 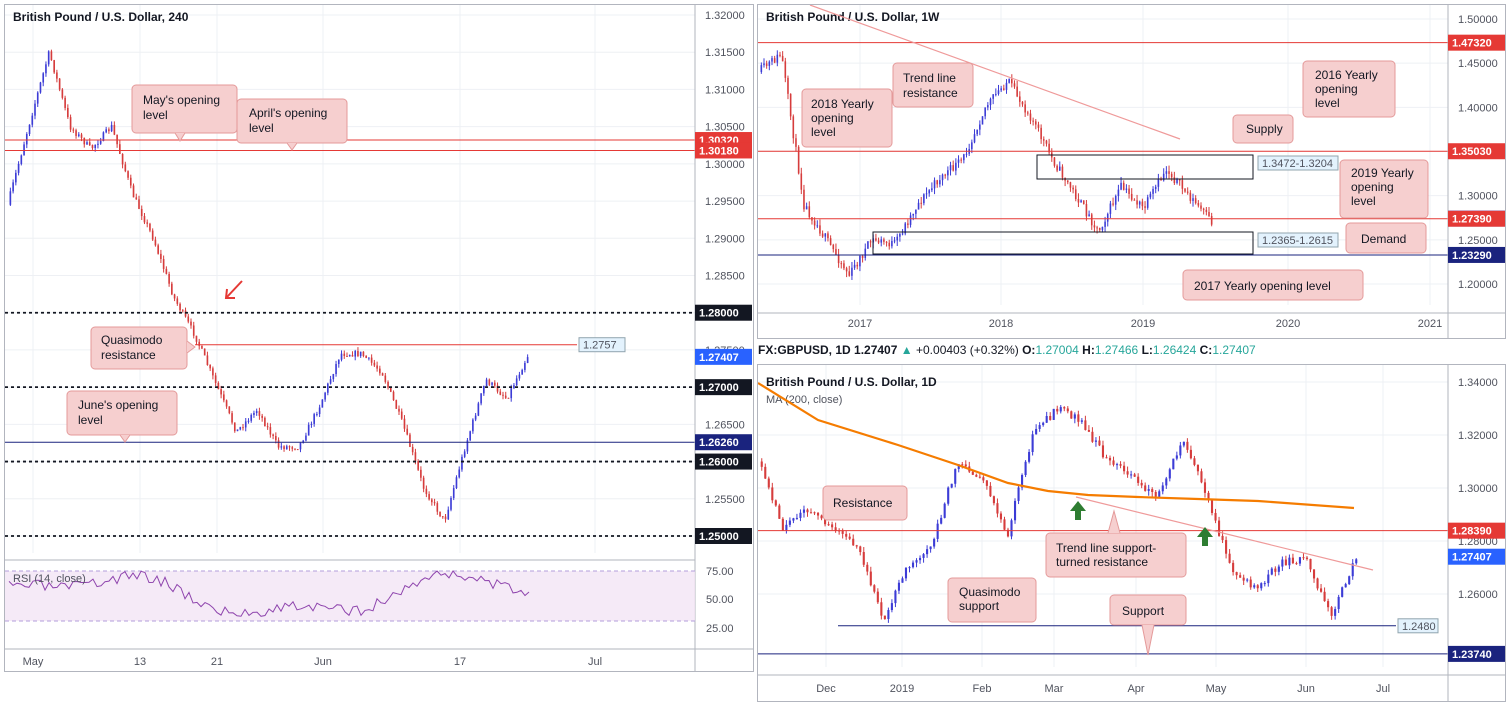 I want to click on annotation-junes-opening-level: June's opening level, so click(x=122, y=416).